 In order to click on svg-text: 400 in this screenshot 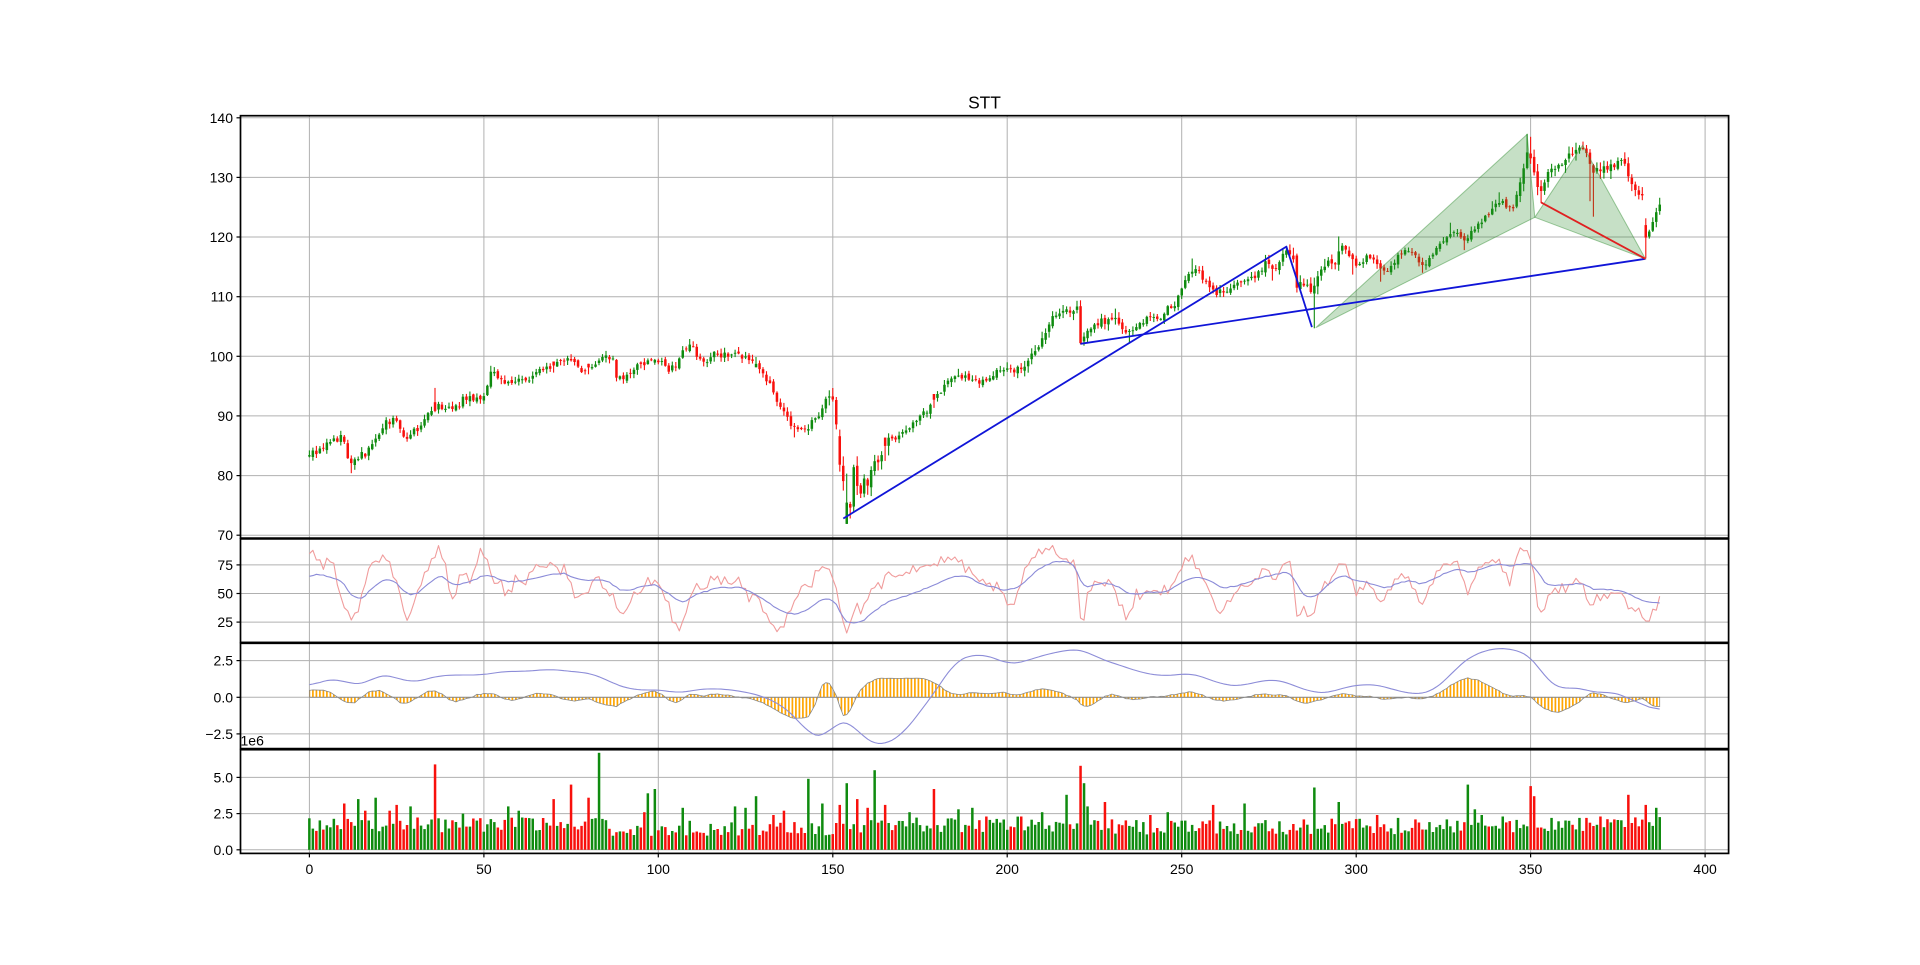, I will do `click(1705, 869)`.